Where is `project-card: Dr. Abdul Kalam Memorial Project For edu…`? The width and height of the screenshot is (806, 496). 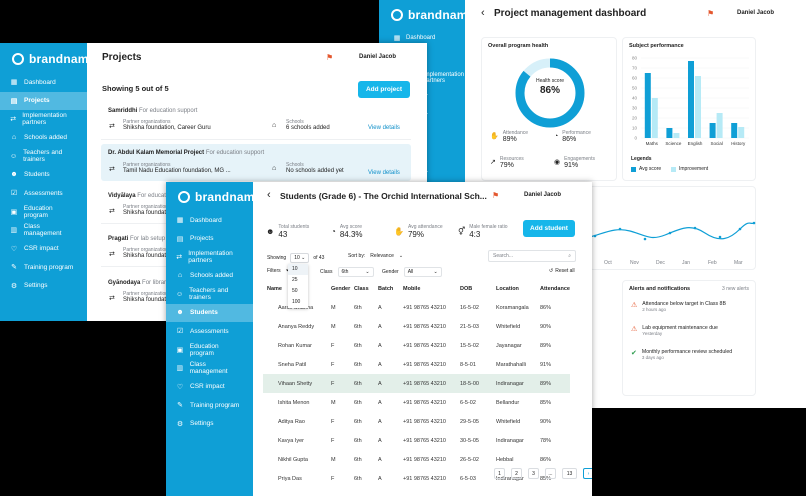
project-card: Dr. Abdul Kalam Memorial Project For edu… is located at coordinates (256, 162).